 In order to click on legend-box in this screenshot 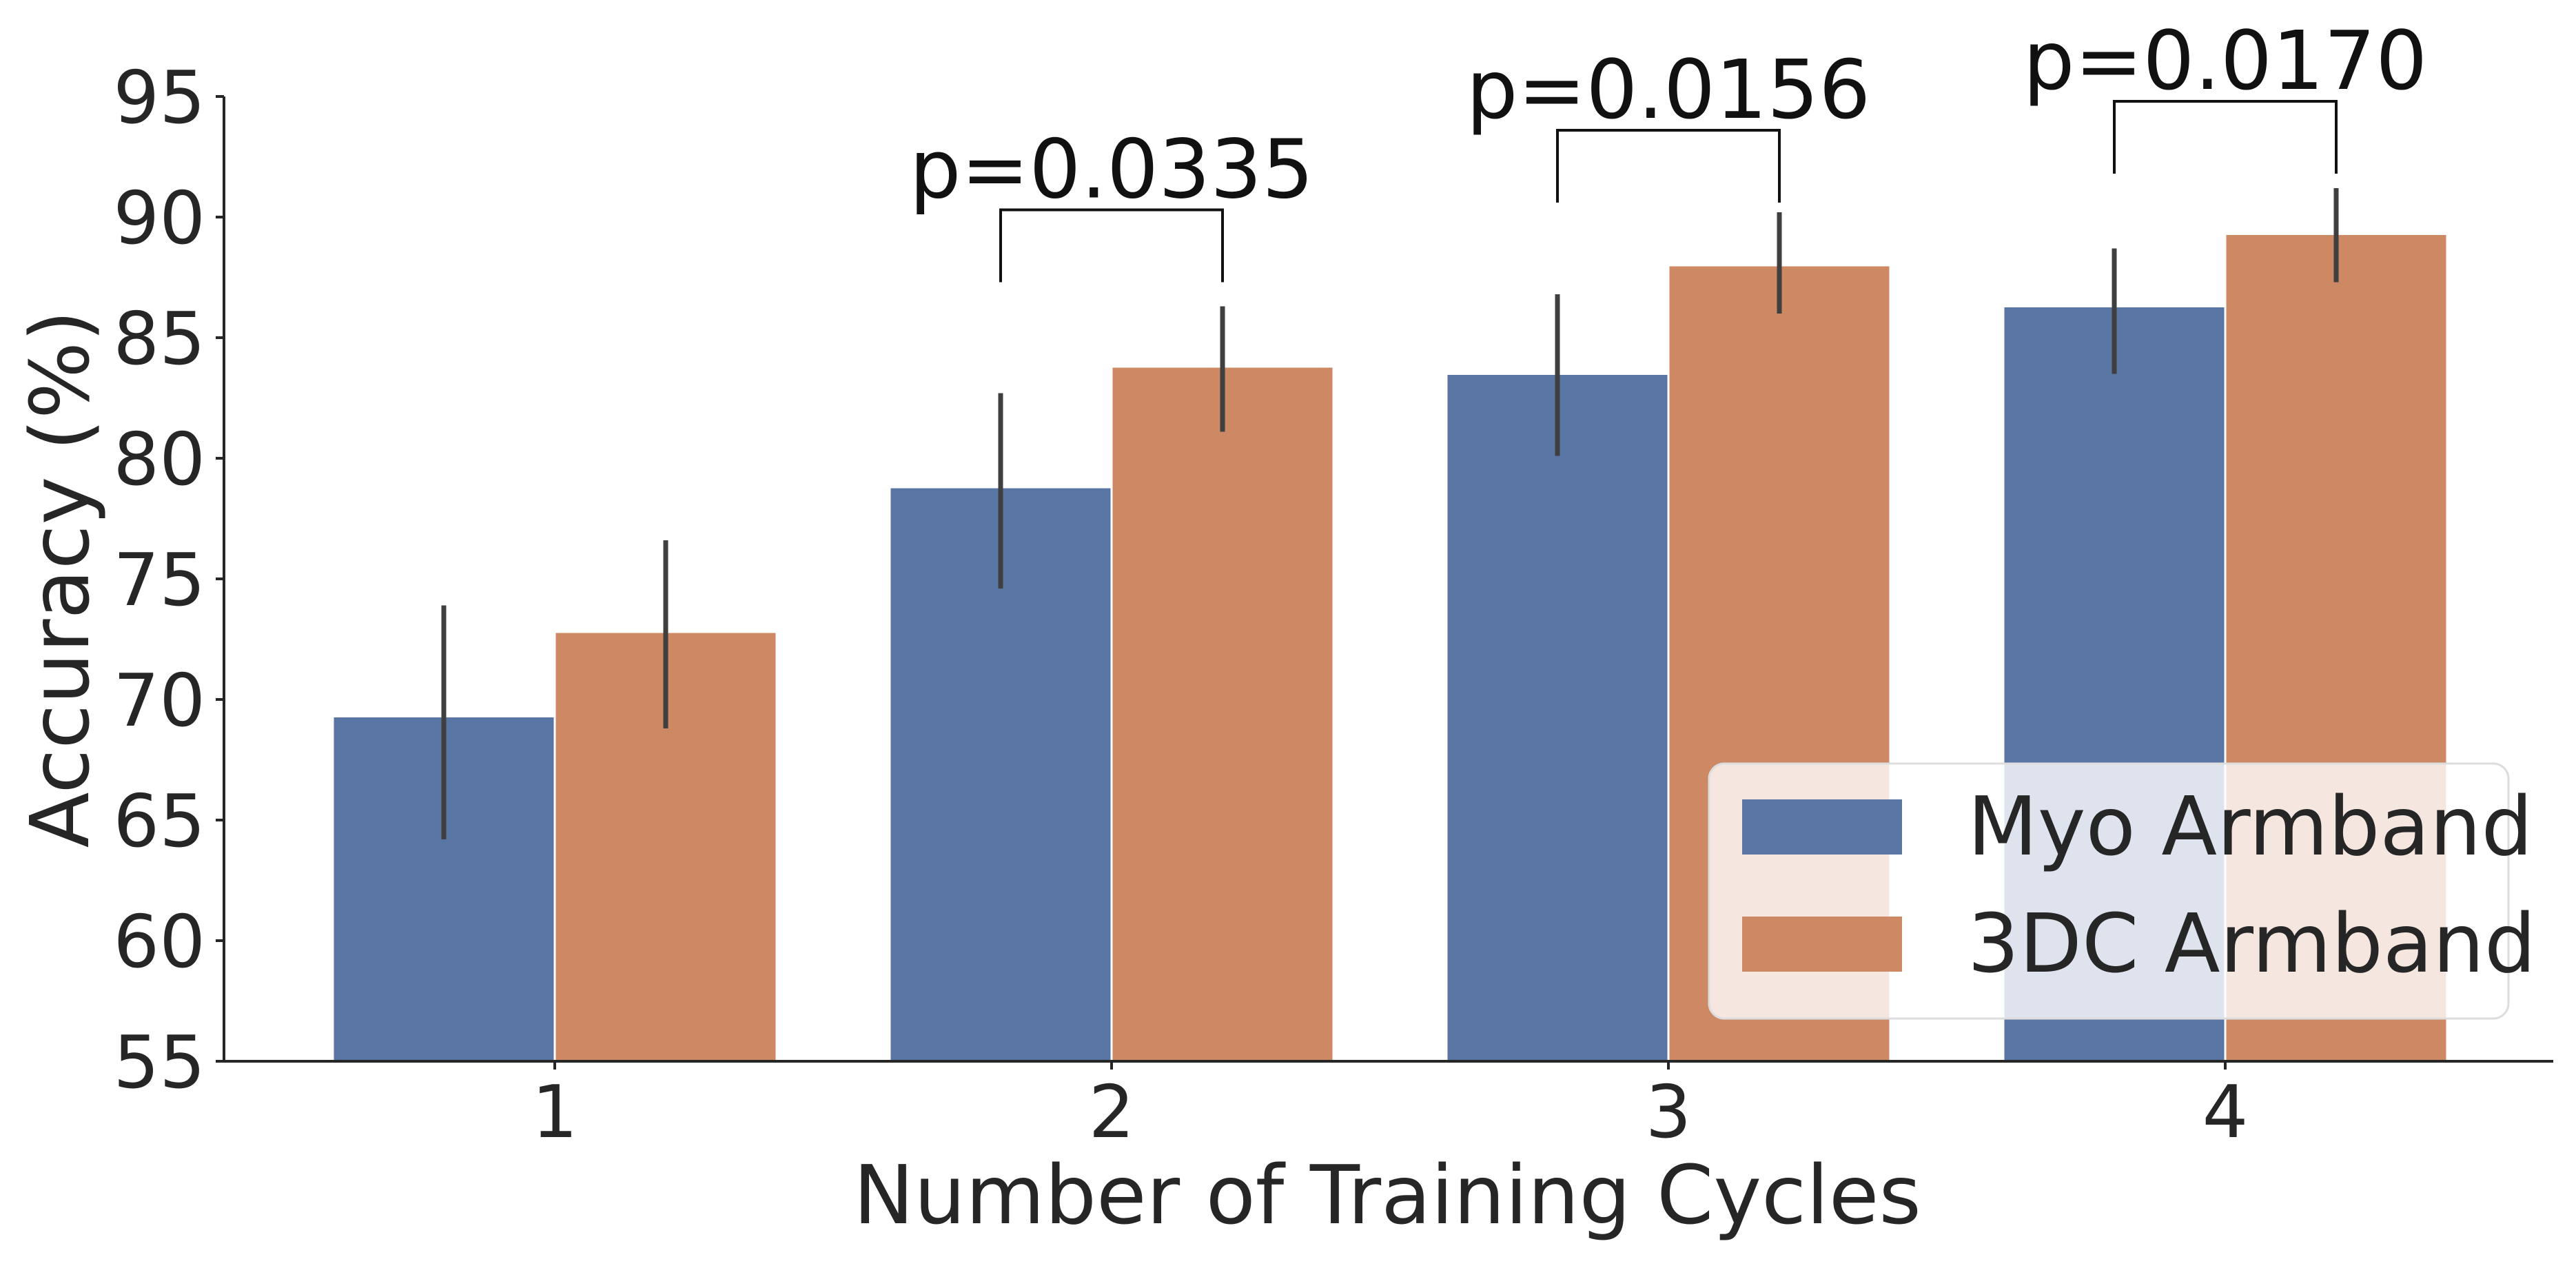, I will do `click(2109, 891)`.